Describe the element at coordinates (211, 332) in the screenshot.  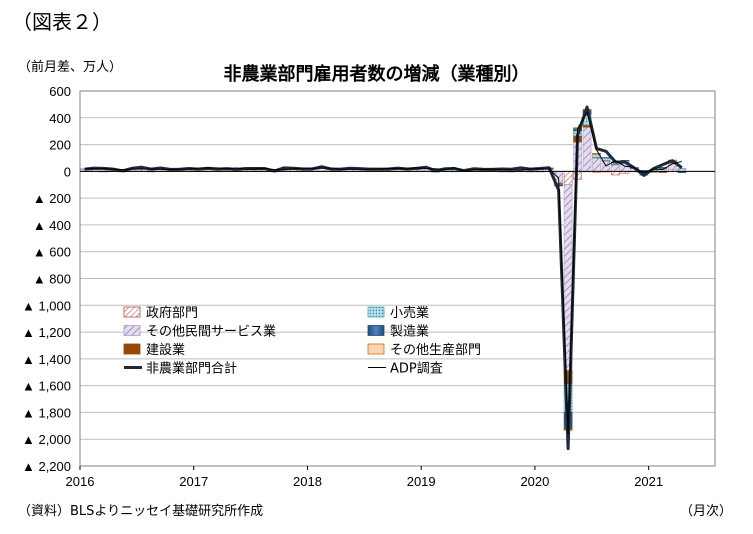
I see `legend-label: その他民間サービス業` at that location.